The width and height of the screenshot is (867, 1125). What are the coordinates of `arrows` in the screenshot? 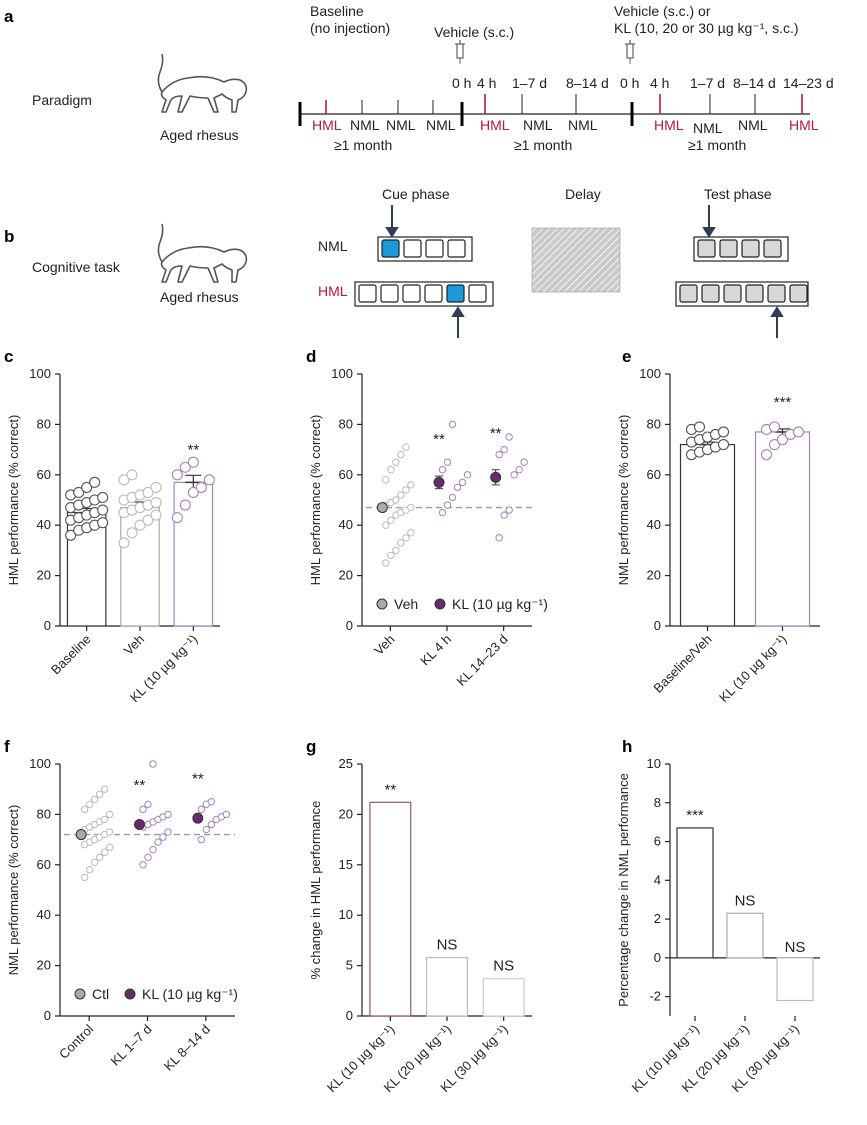 It's located at (584, 271).